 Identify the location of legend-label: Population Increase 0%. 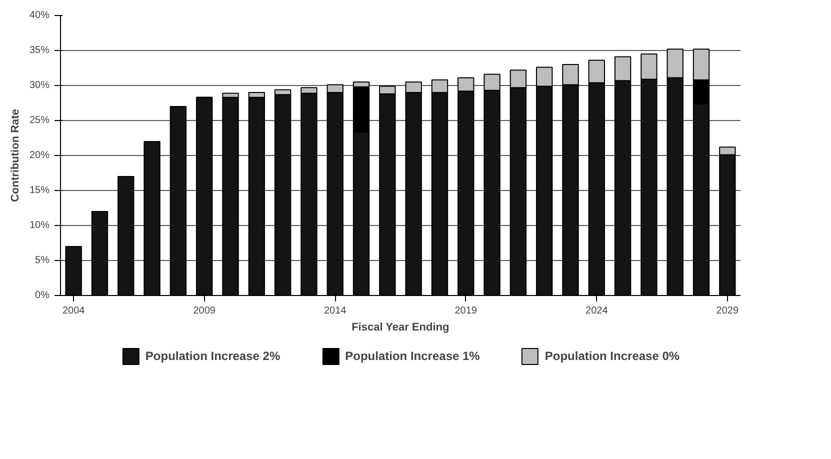
(612, 356).